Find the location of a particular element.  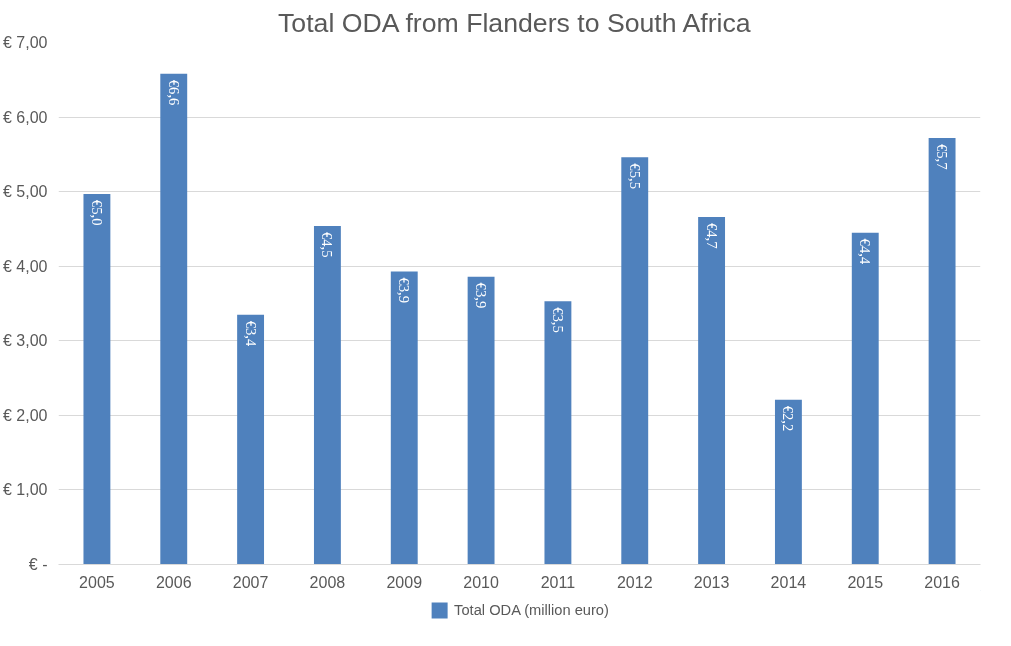

x-tick-label: 2008 is located at coordinates (327, 582).